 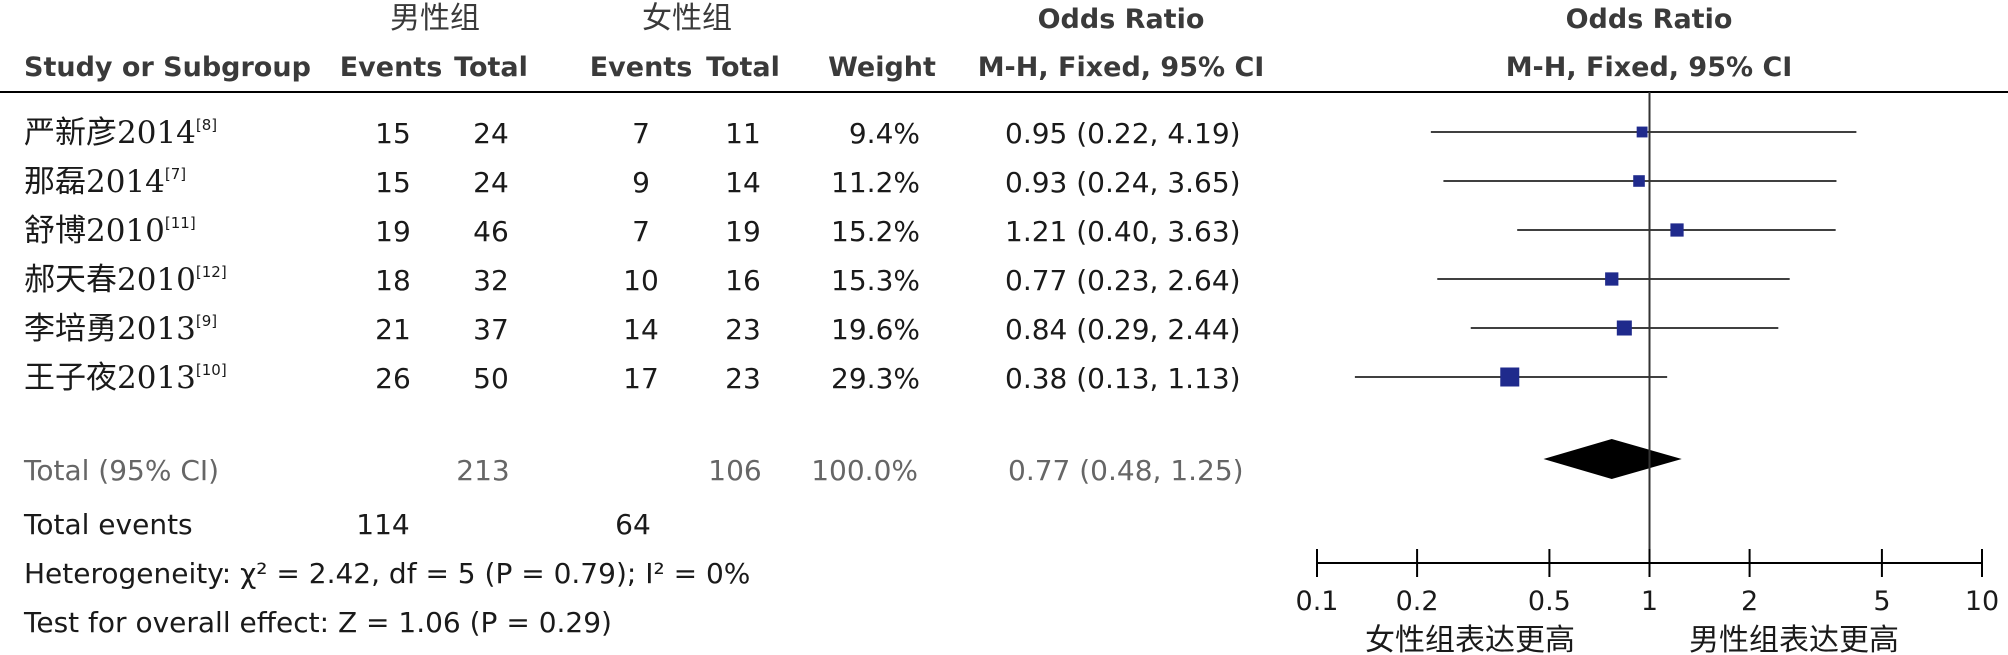 I want to click on study-name: 舒博2010[11], so click(x=110, y=231).